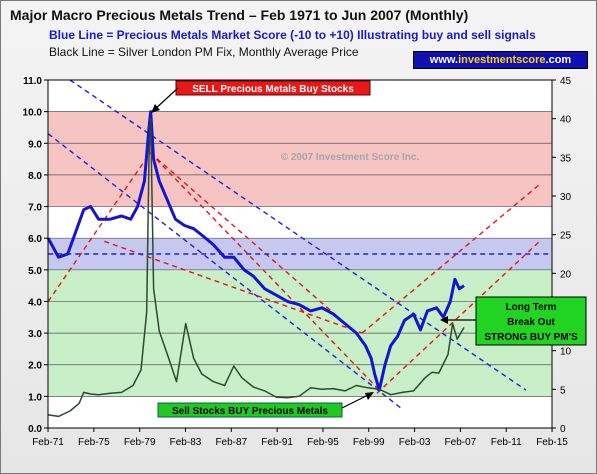  I want to click on y-left-tick-label: 10.0, so click(33, 113).